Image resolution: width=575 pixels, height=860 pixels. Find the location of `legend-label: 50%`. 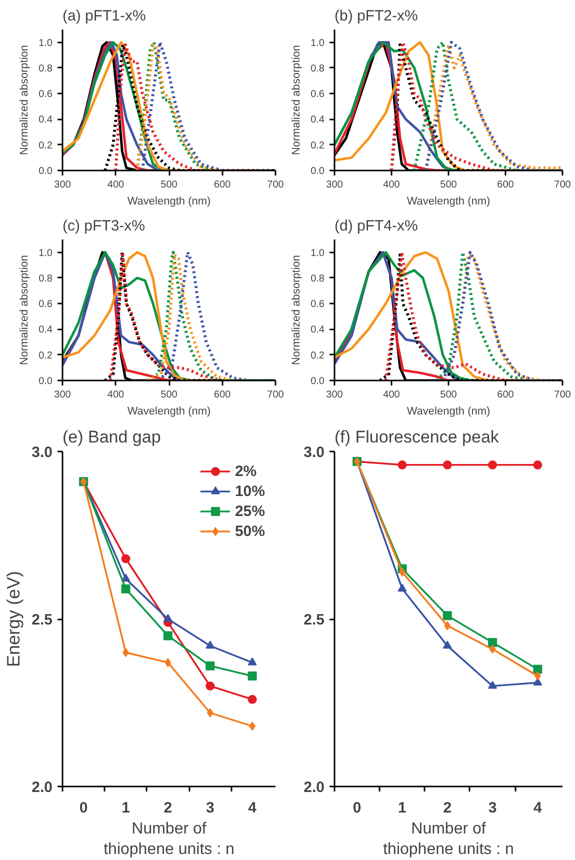

legend-label: 50% is located at coordinates (249, 531).